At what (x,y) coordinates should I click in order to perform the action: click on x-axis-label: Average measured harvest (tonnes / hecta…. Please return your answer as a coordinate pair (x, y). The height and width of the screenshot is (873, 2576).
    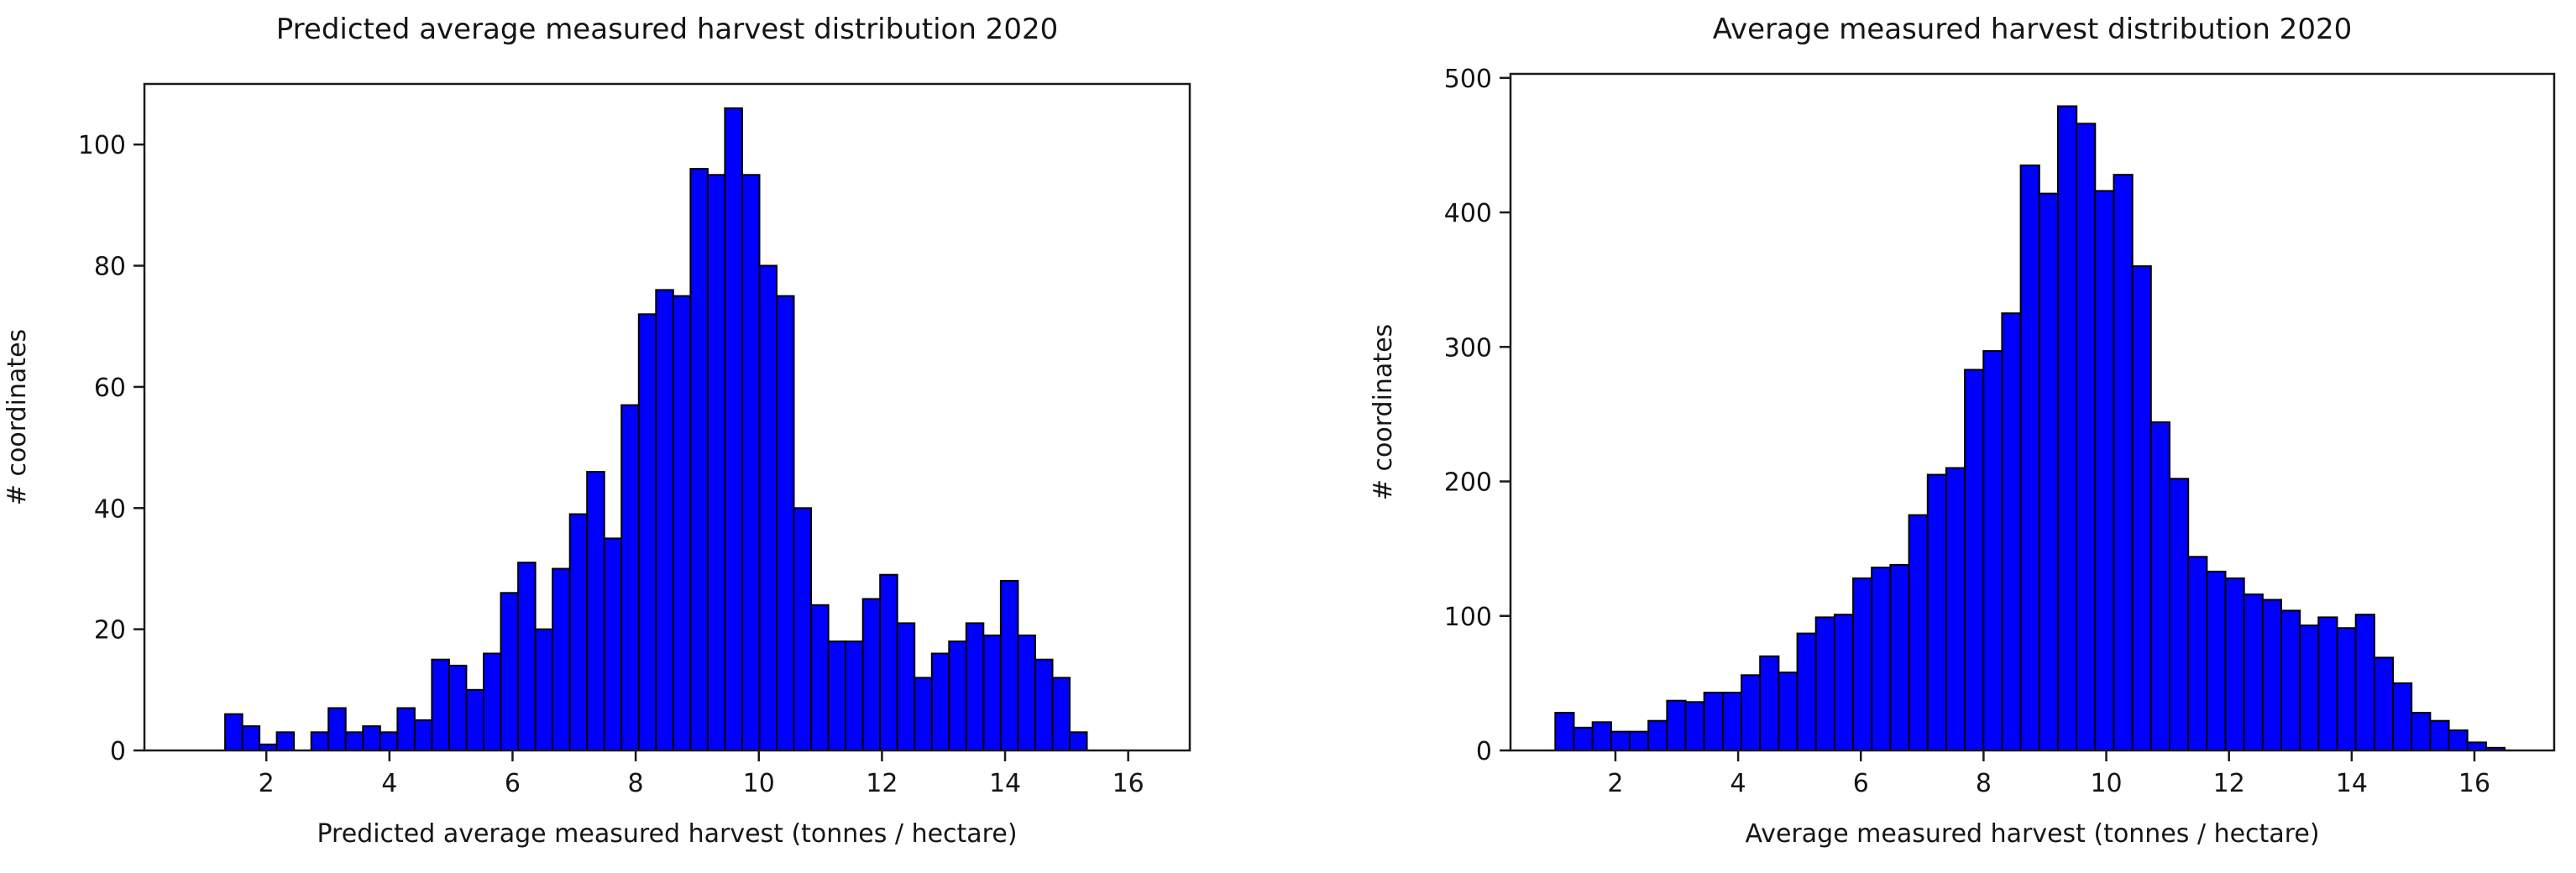
    Looking at the image, I should click on (2032, 834).